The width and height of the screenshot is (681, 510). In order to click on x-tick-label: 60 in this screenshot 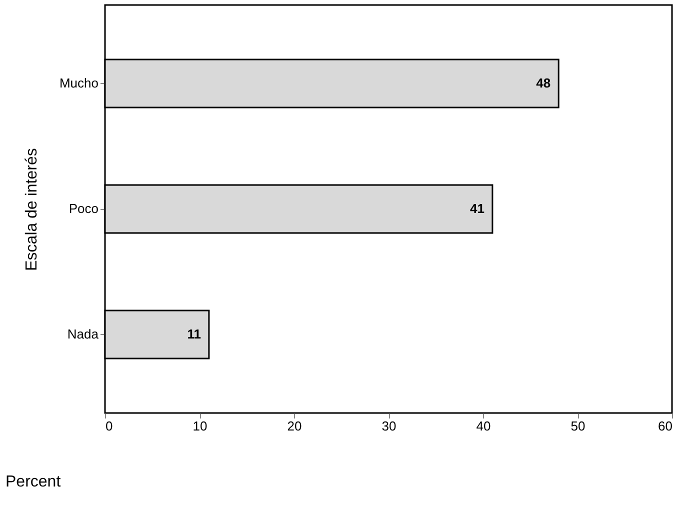, I will do `click(665, 426)`.